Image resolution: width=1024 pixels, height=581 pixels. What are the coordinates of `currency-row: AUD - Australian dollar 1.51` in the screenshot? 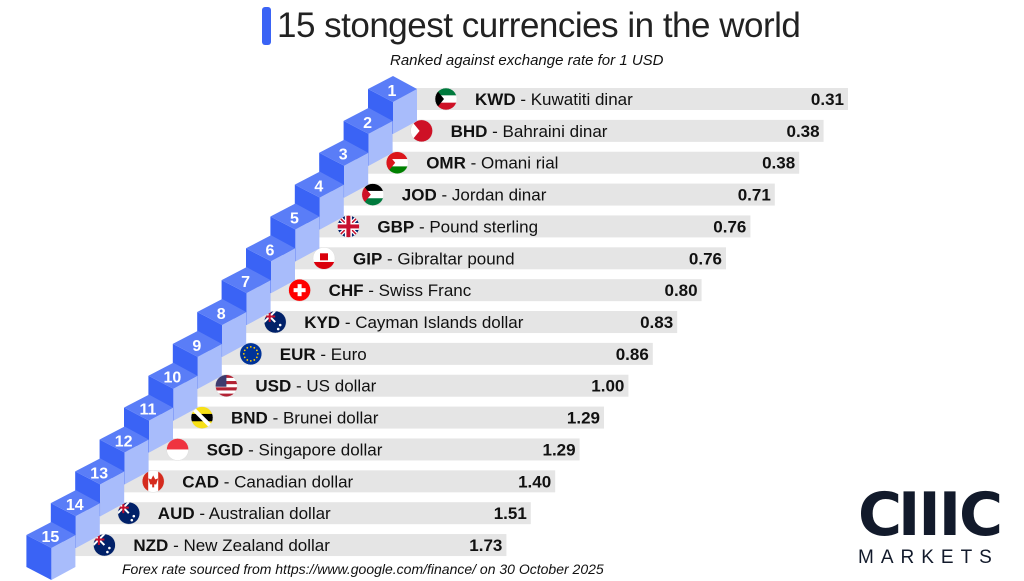 It's located at (306, 513).